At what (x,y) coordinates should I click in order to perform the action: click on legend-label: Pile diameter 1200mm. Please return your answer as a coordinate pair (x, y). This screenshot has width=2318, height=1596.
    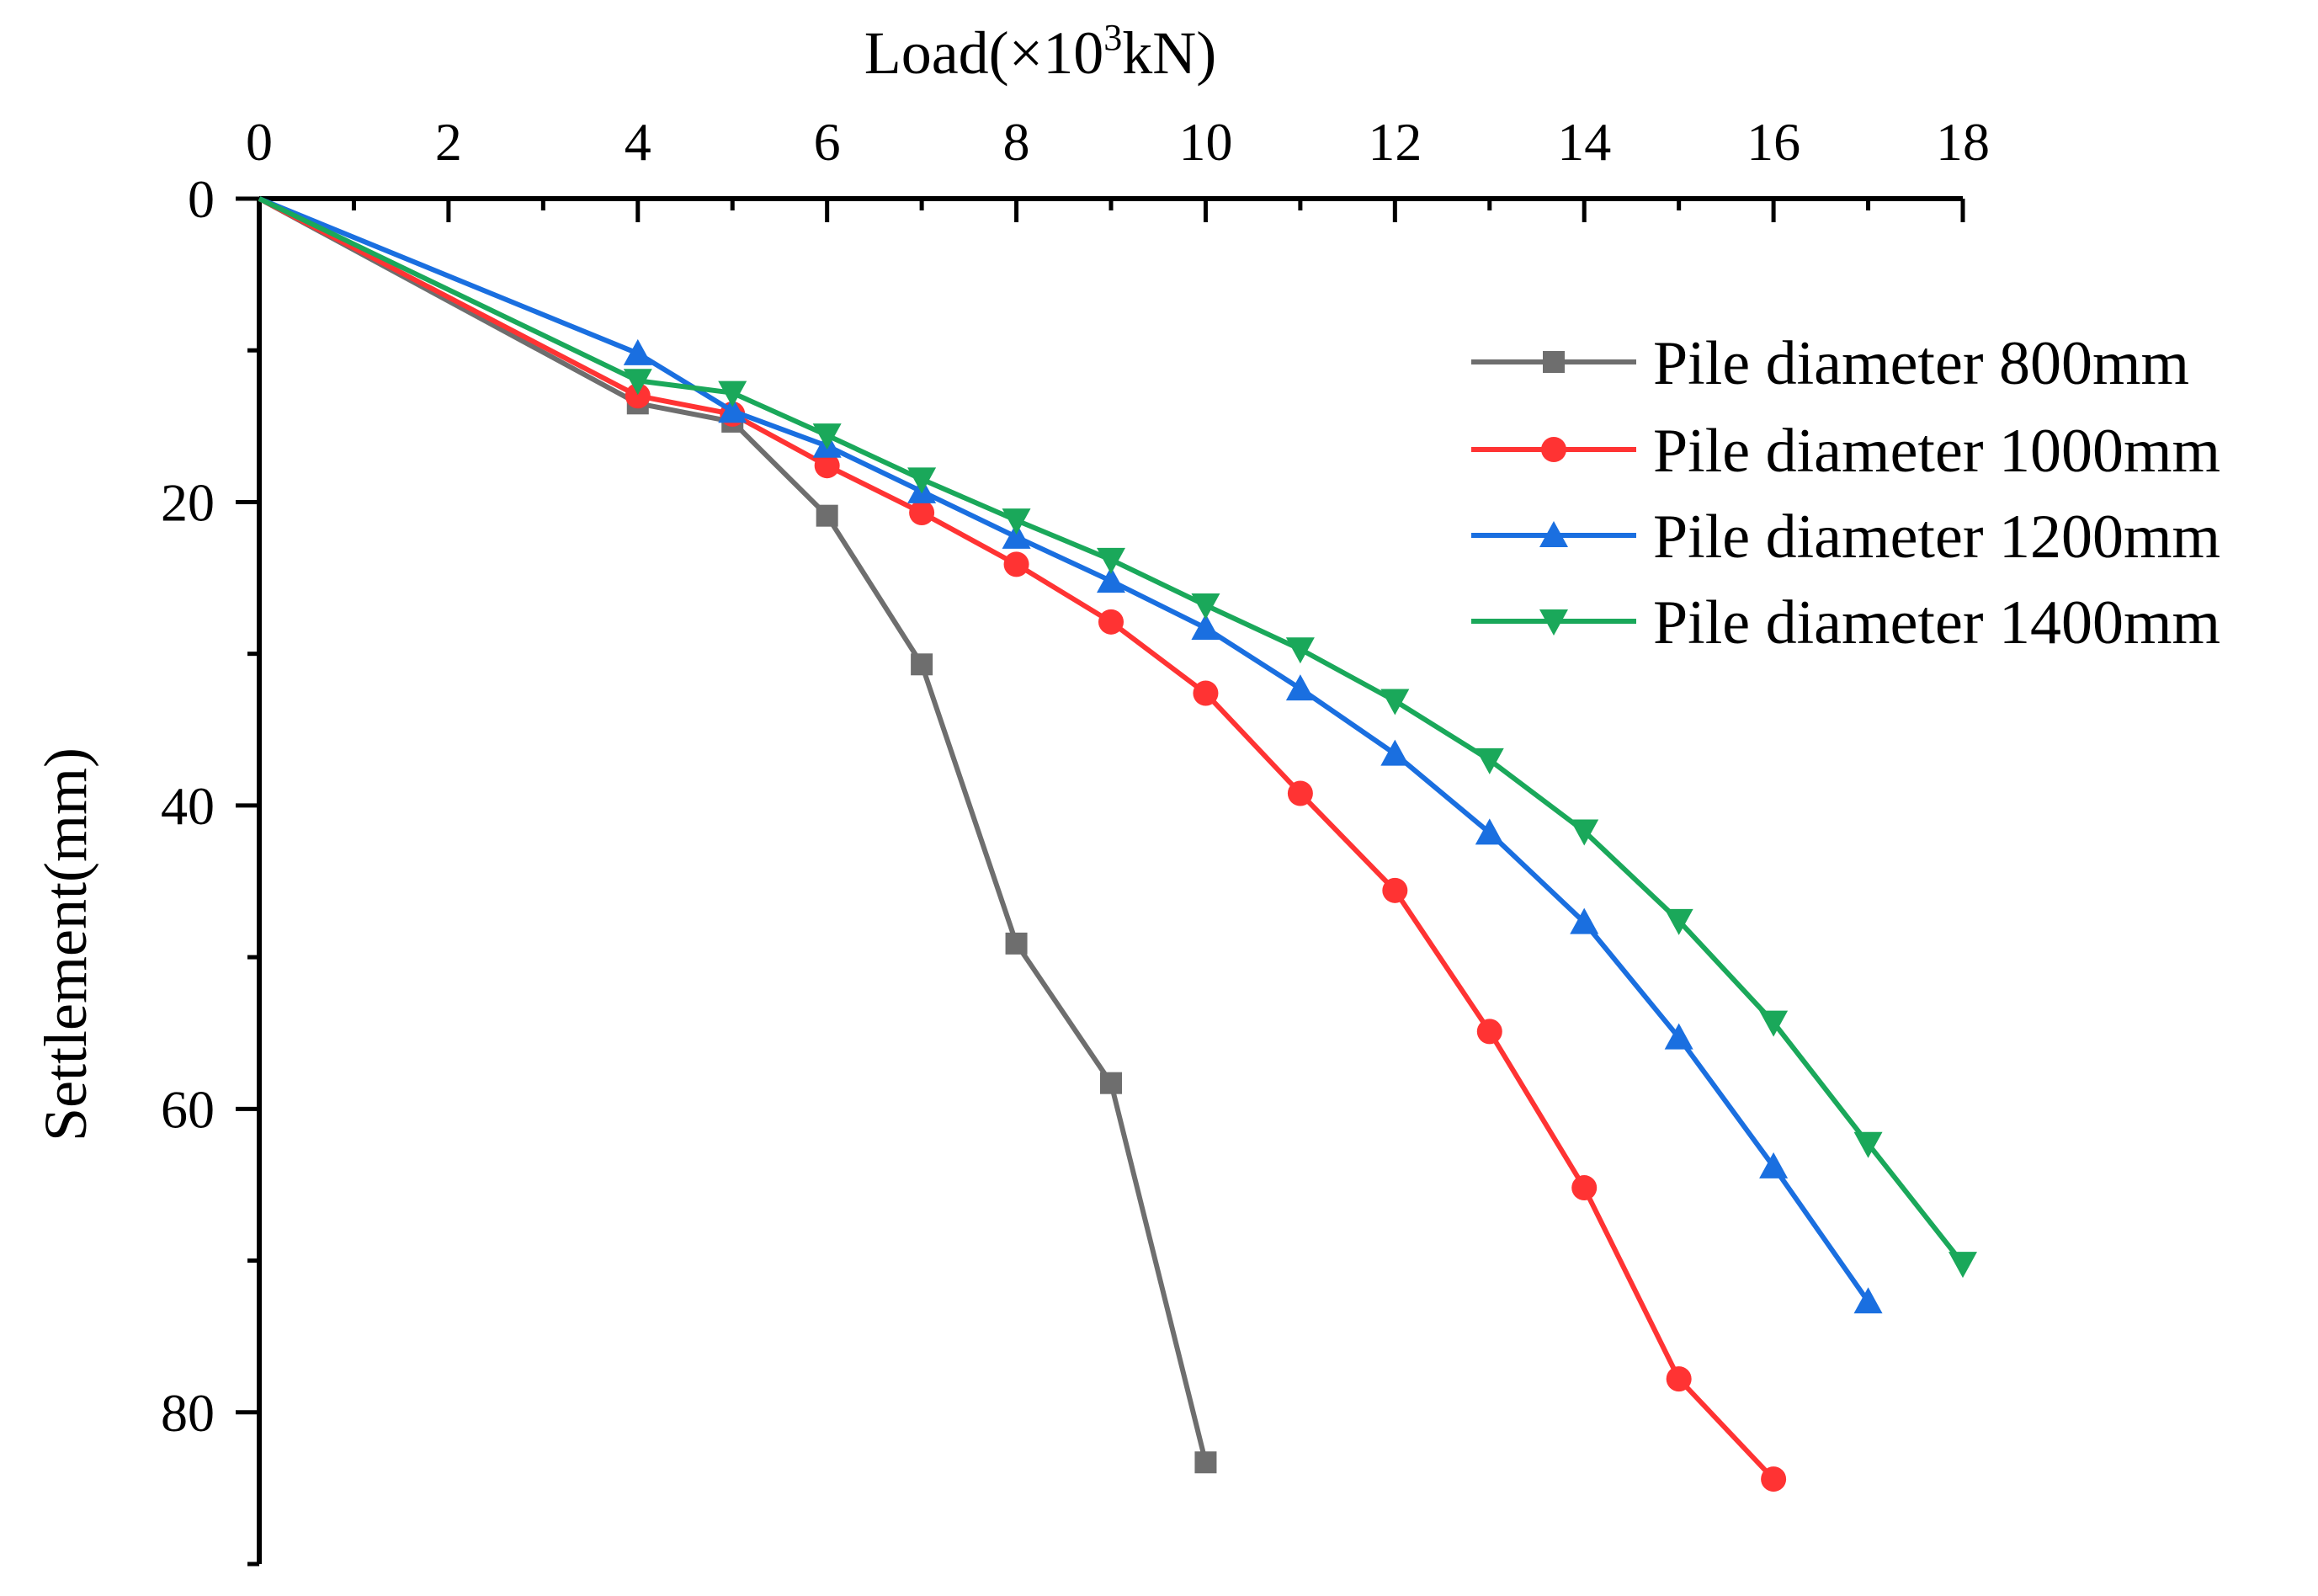
    Looking at the image, I should click on (1936, 538).